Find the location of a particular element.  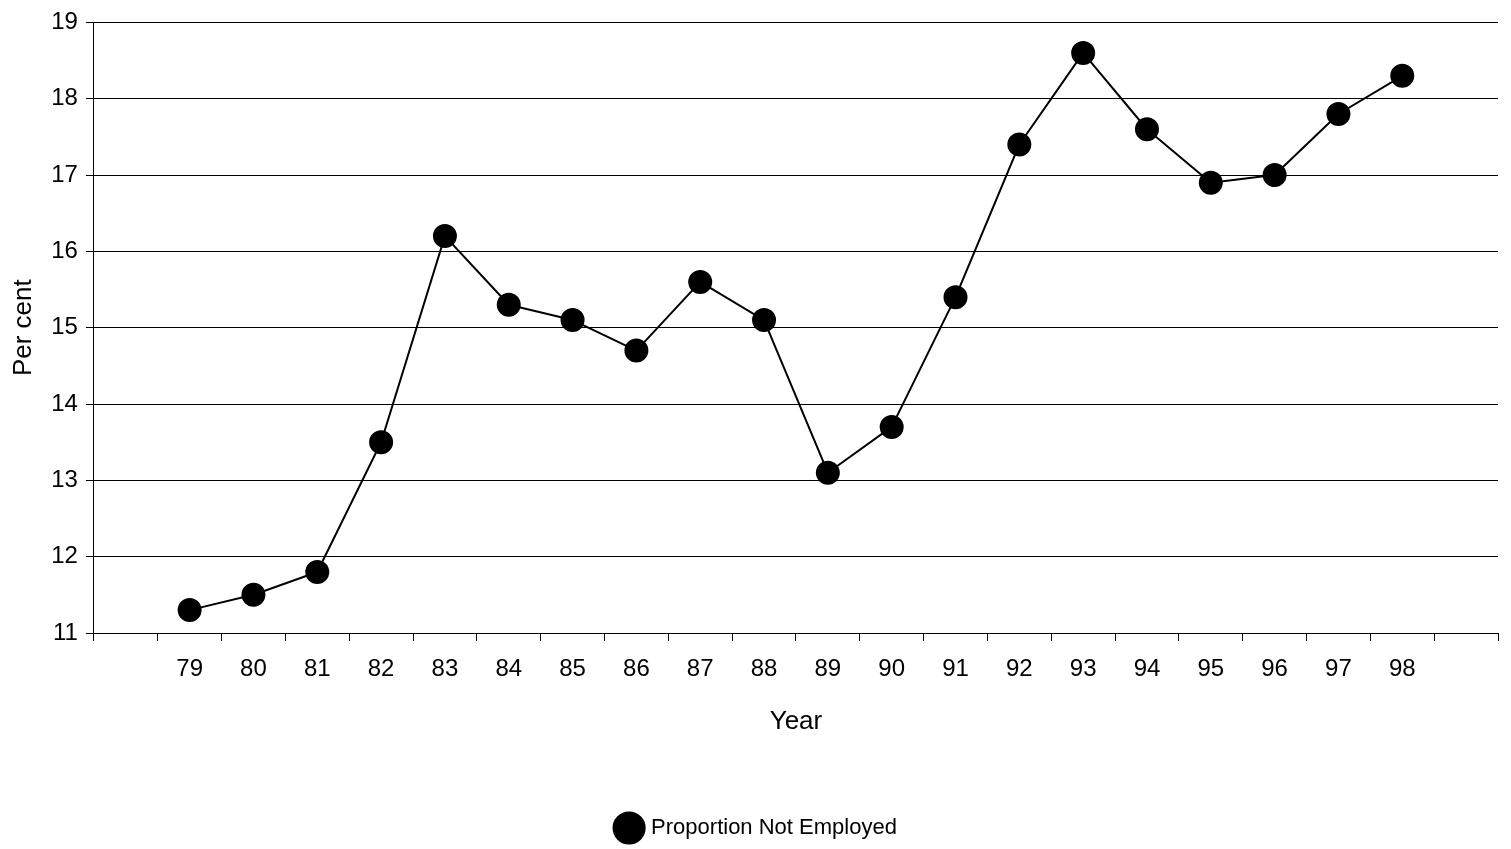

y-tick-label: 16 is located at coordinates (64, 249).